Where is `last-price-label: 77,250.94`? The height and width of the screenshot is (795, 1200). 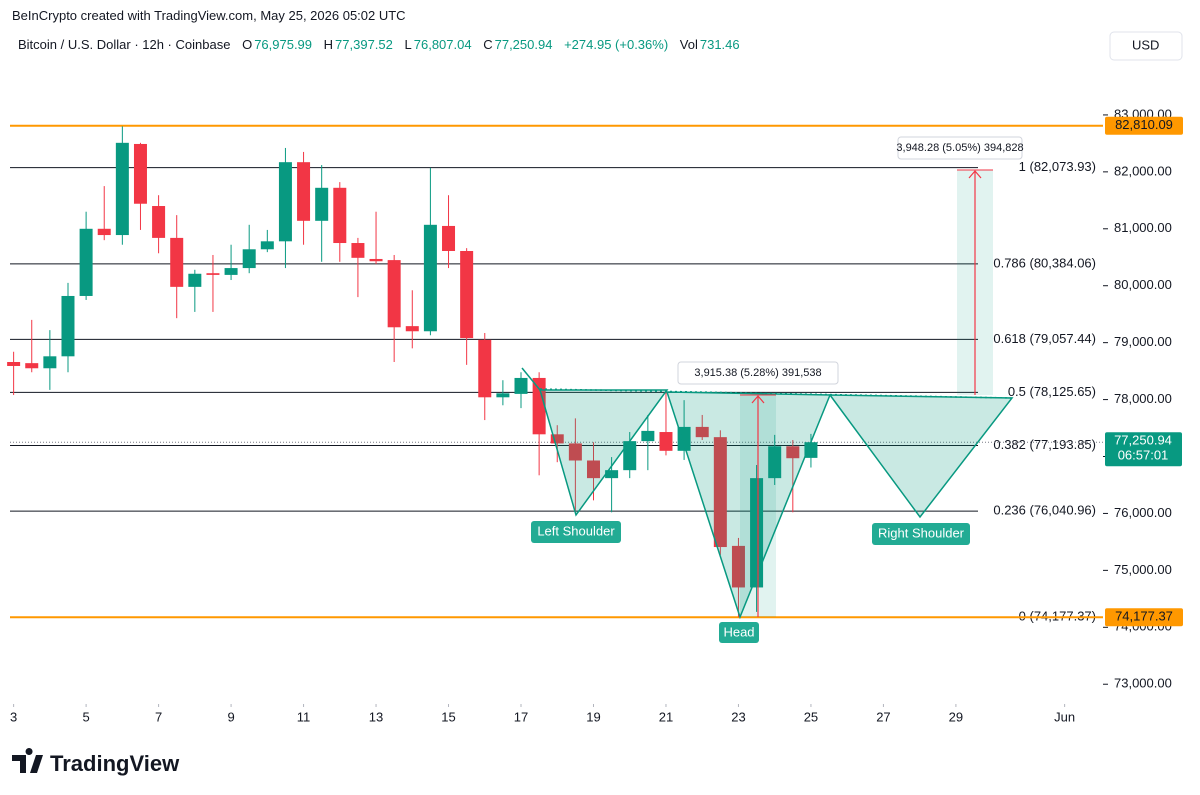
last-price-label: 77,250.94 is located at coordinates (1143, 440).